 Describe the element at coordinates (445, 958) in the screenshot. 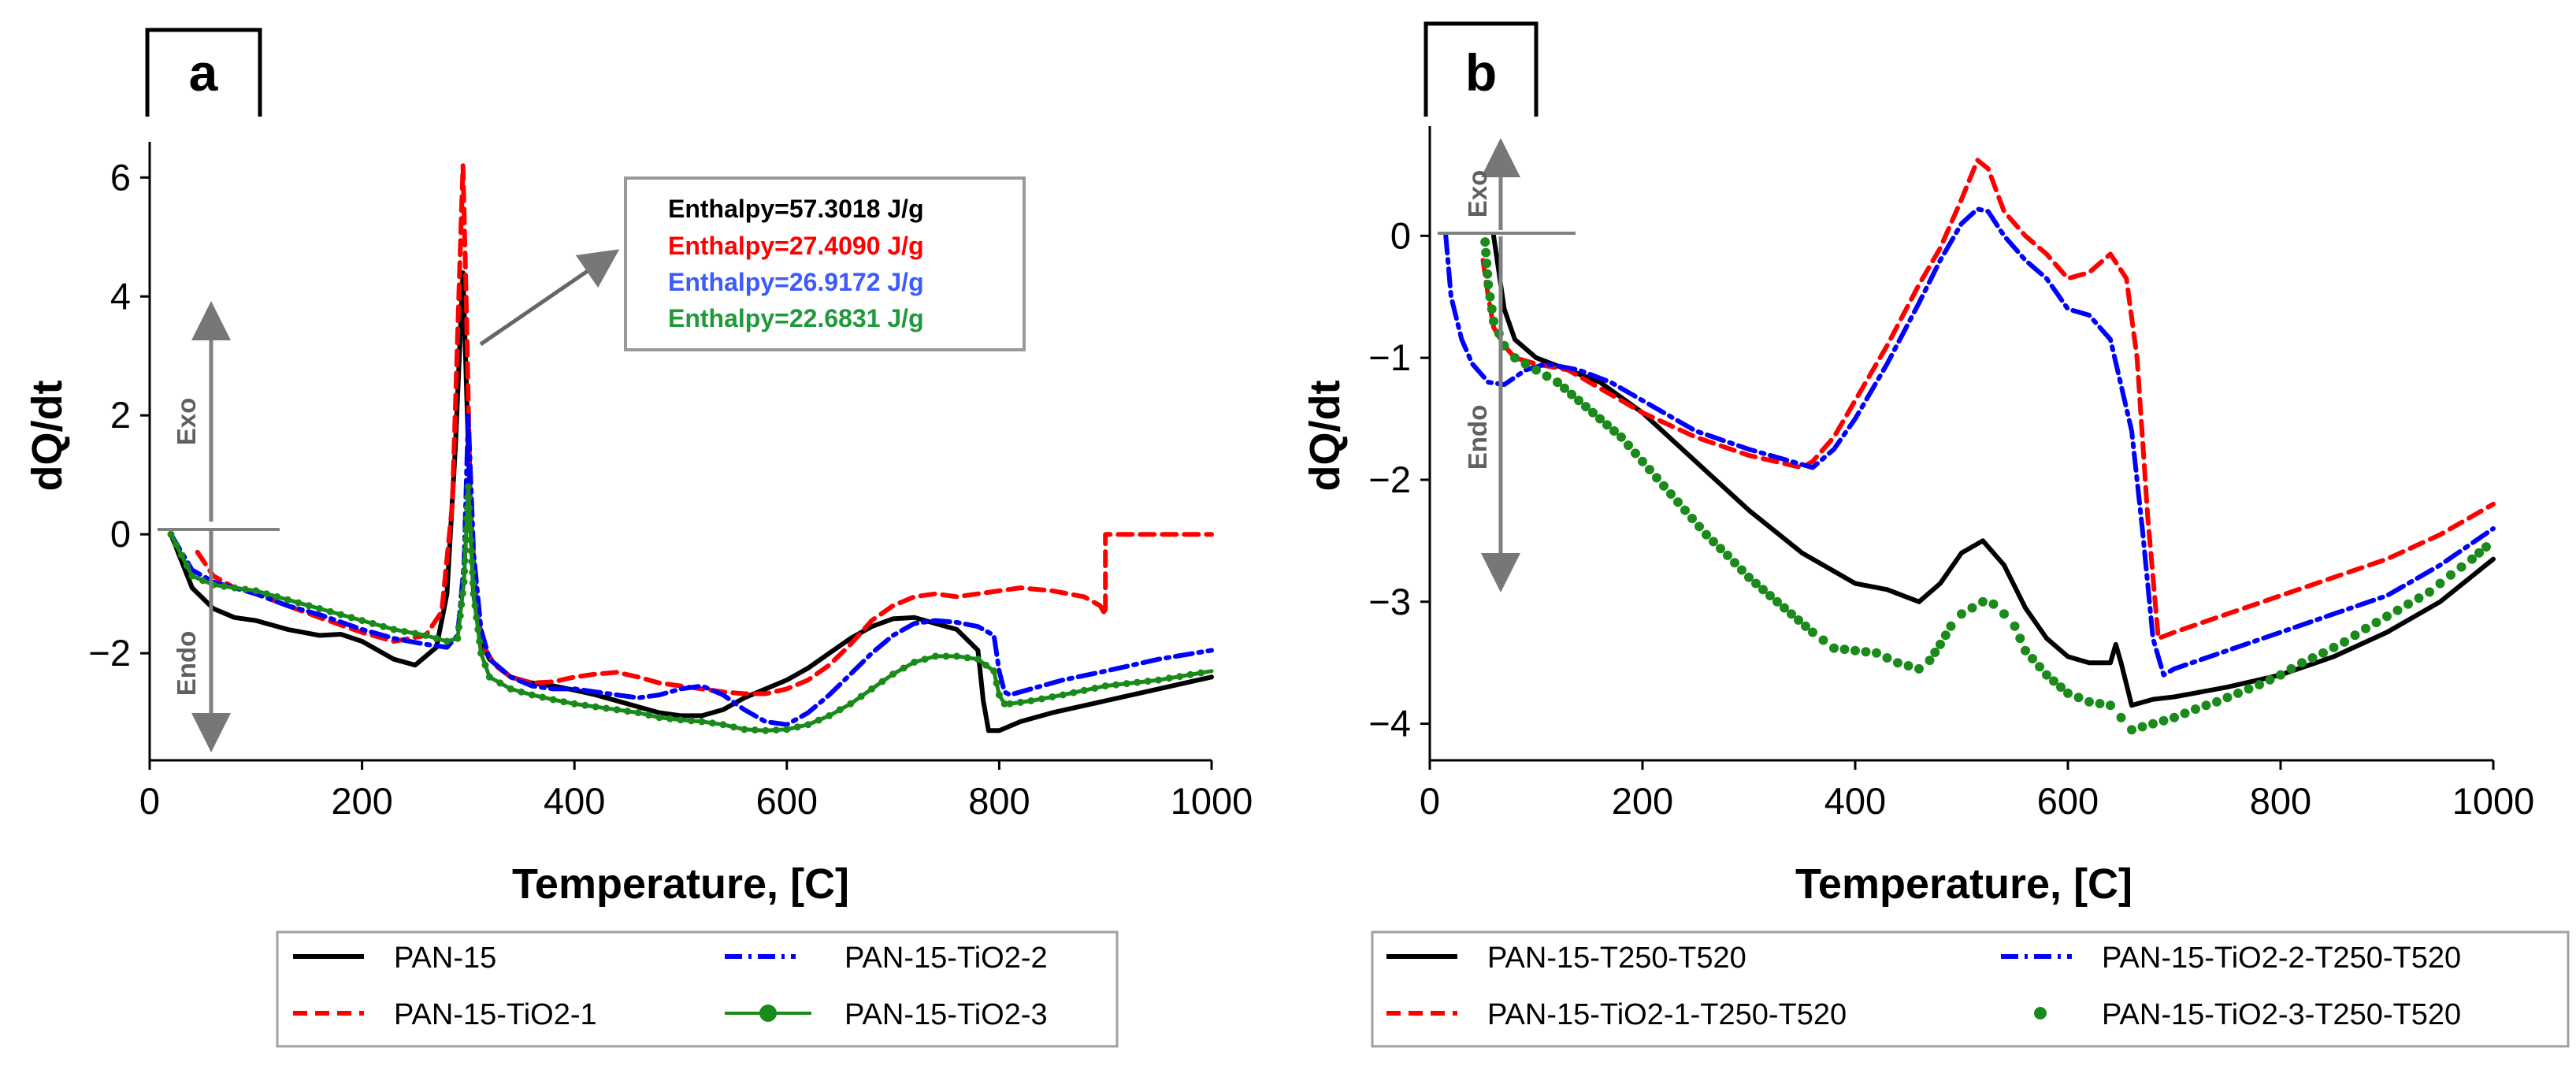

I see `legend-label-pan-15: PAN-15` at that location.